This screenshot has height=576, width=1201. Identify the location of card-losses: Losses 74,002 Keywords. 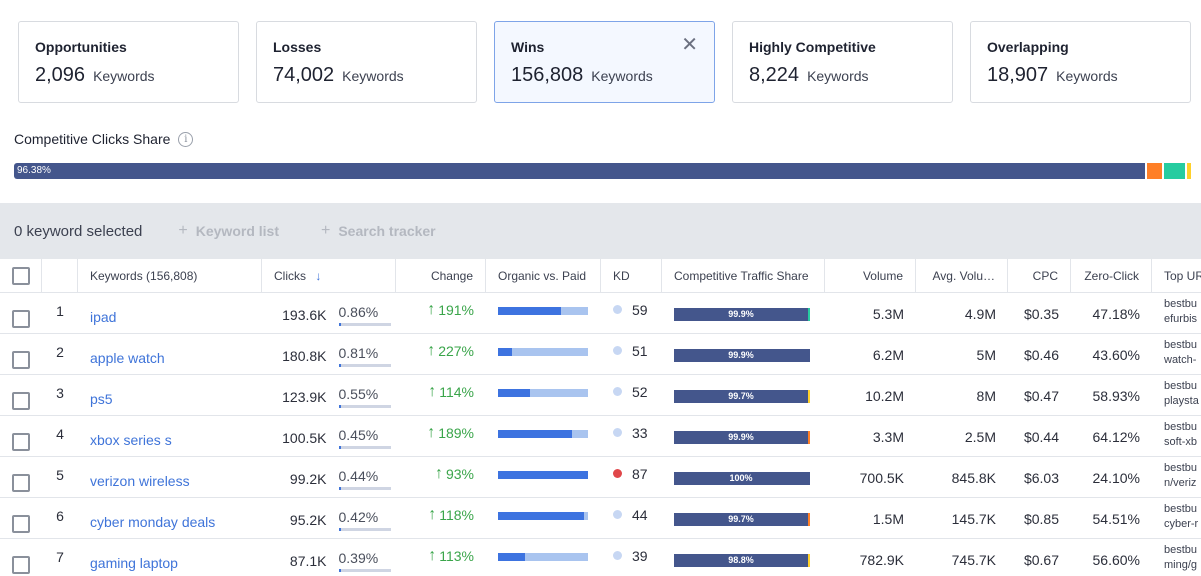
(366, 62).